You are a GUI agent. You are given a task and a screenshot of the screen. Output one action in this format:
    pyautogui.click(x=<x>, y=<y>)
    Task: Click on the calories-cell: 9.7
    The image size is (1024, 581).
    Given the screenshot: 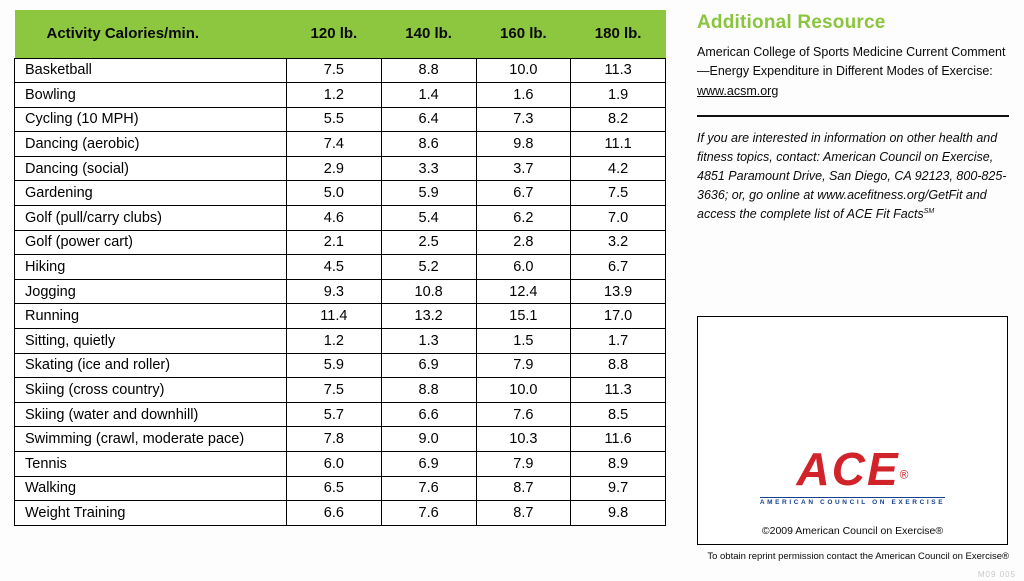 What is the action you would take?
    pyautogui.click(x=618, y=488)
    